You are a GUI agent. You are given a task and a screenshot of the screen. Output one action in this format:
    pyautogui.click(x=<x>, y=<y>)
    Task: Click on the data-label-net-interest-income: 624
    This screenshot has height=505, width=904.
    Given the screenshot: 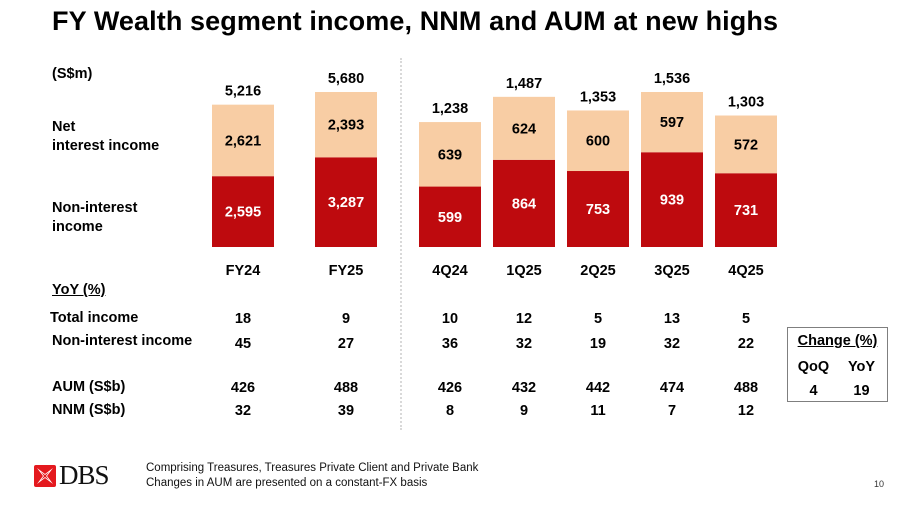 What is the action you would take?
    pyautogui.click(x=524, y=129)
    